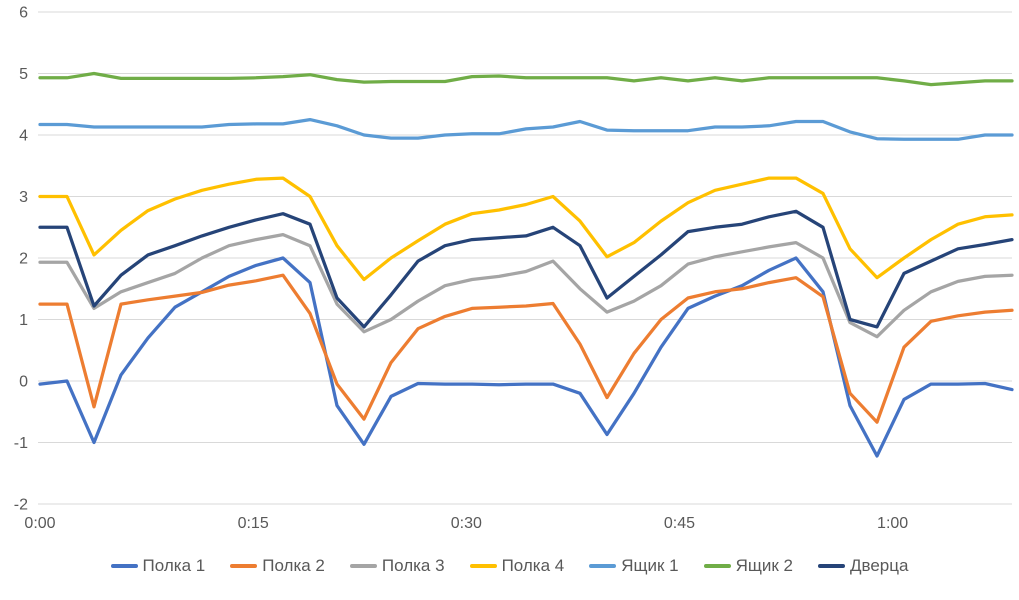 This screenshot has height=600, width=1019. Describe the element at coordinates (23, 259) in the screenshot. I see `y-axis-label: 2` at that location.